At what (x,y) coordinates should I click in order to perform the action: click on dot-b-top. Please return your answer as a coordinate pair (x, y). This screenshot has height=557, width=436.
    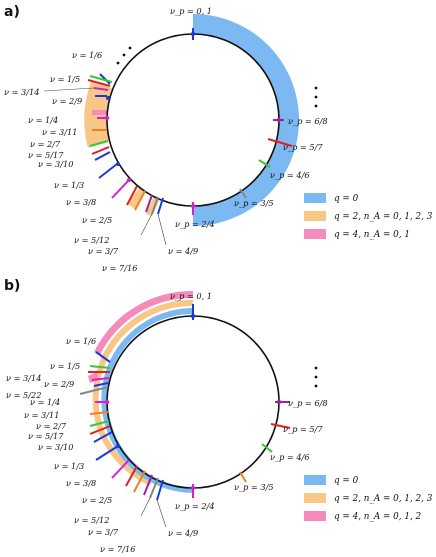
    Looking at the image, I should click on (193, 316).